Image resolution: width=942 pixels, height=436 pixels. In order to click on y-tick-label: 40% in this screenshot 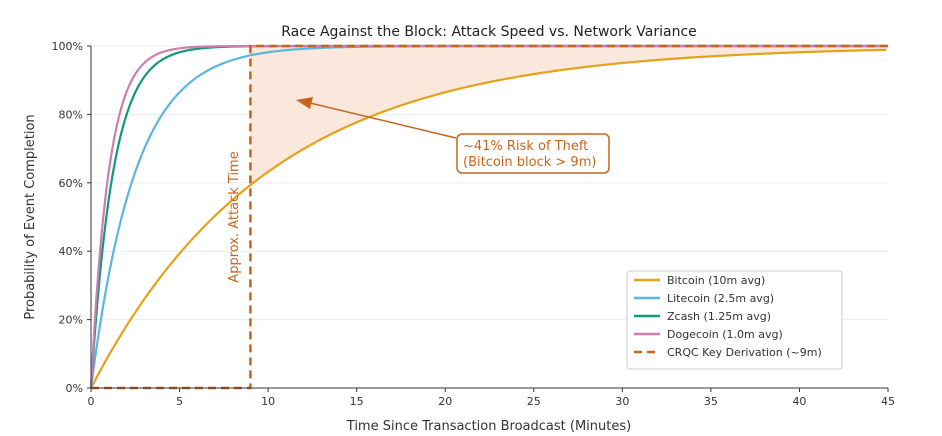, I will do `click(71, 251)`.